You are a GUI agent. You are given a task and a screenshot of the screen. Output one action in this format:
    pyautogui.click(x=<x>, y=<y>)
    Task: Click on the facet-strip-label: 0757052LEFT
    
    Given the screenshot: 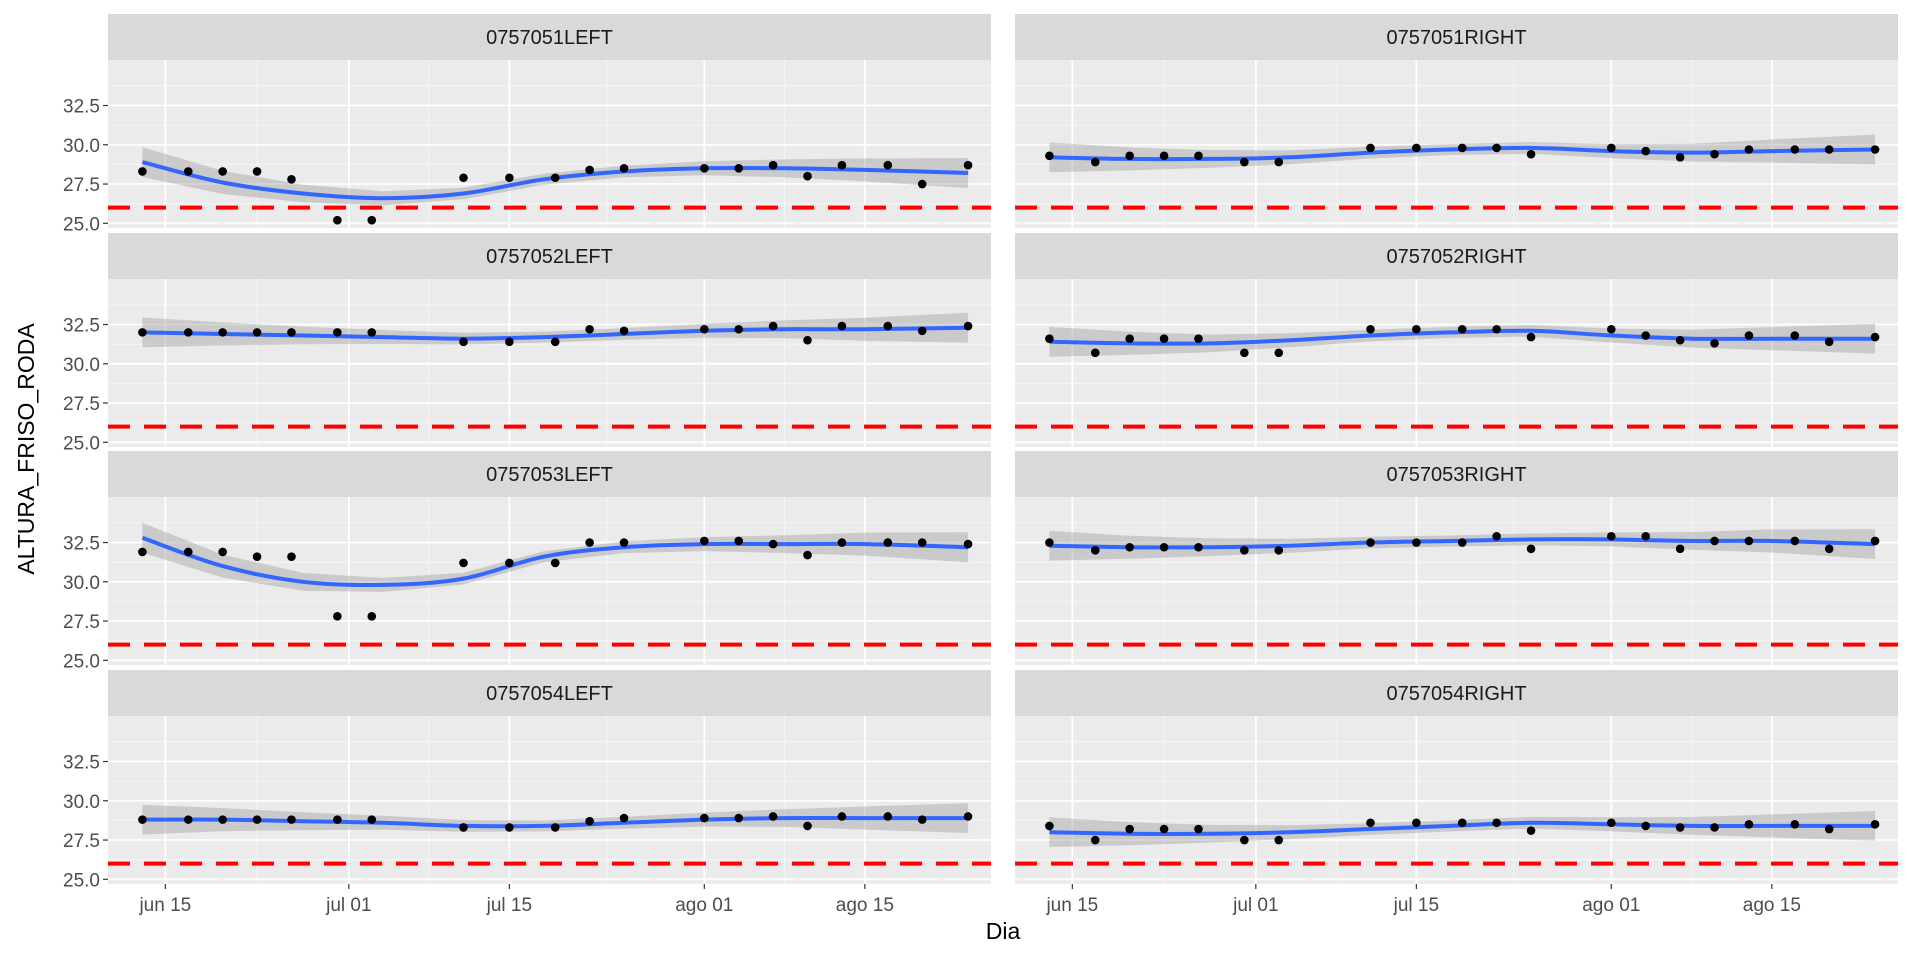 What is the action you would take?
    pyautogui.click(x=549, y=257)
    